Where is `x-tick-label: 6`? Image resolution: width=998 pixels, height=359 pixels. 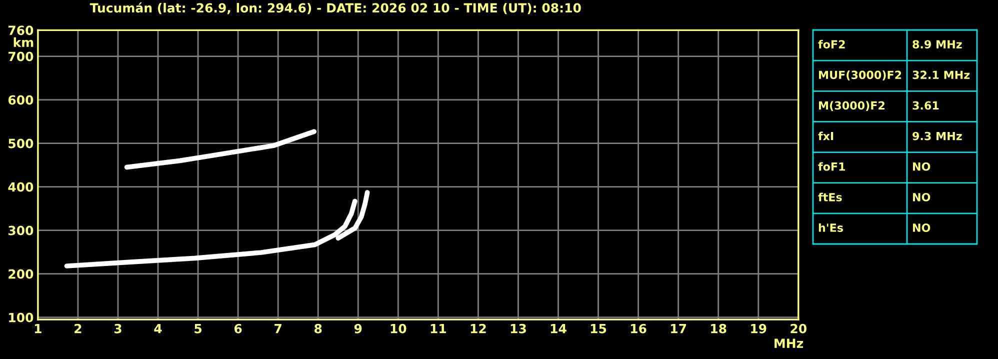 x-tick-label: 6 is located at coordinates (238, 329).